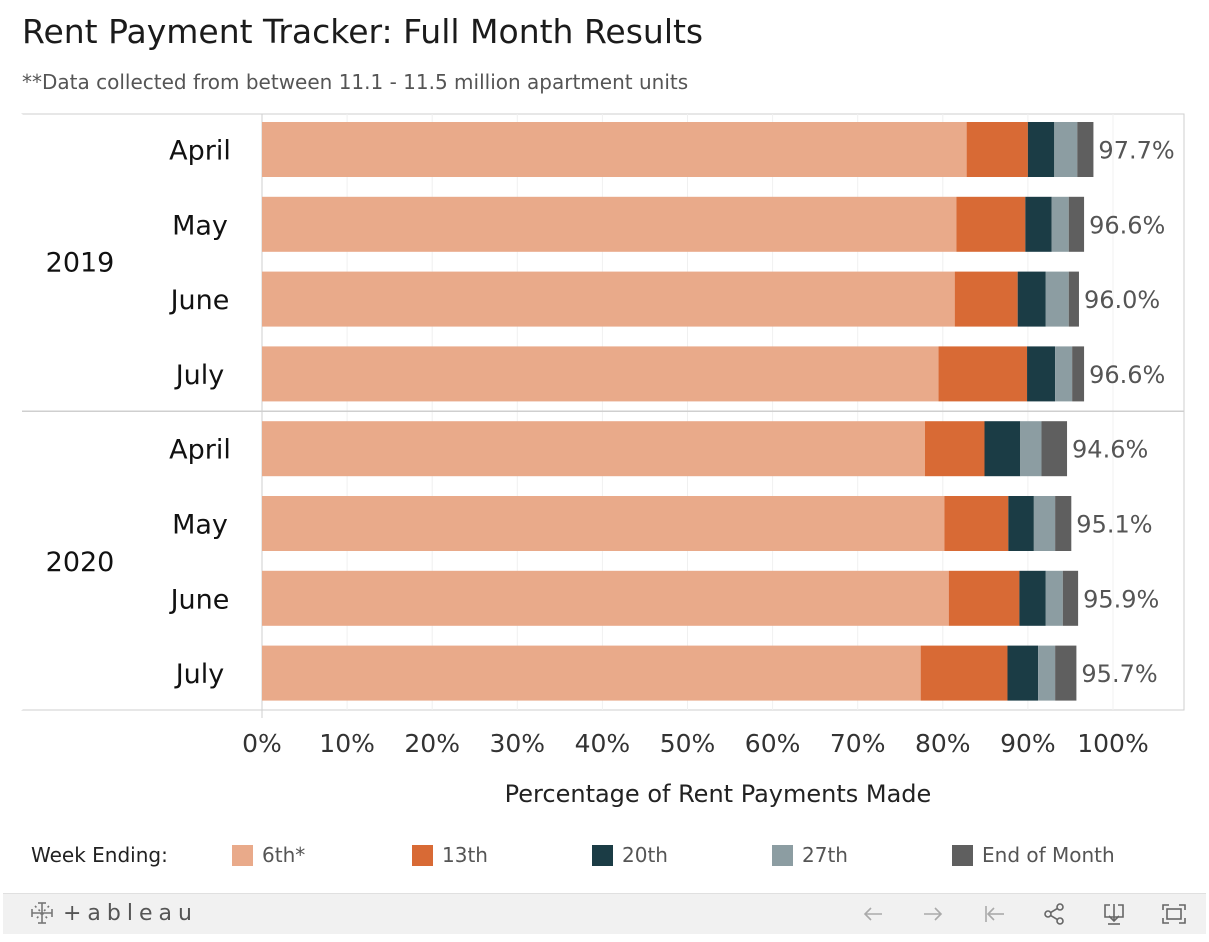 The height and width of the screenshot is (942, 1209). What do you see at coordinates (130, 913) in the screenshot?
I see `tableau-wordmark: +ableau` at bounding box center [130, 913].